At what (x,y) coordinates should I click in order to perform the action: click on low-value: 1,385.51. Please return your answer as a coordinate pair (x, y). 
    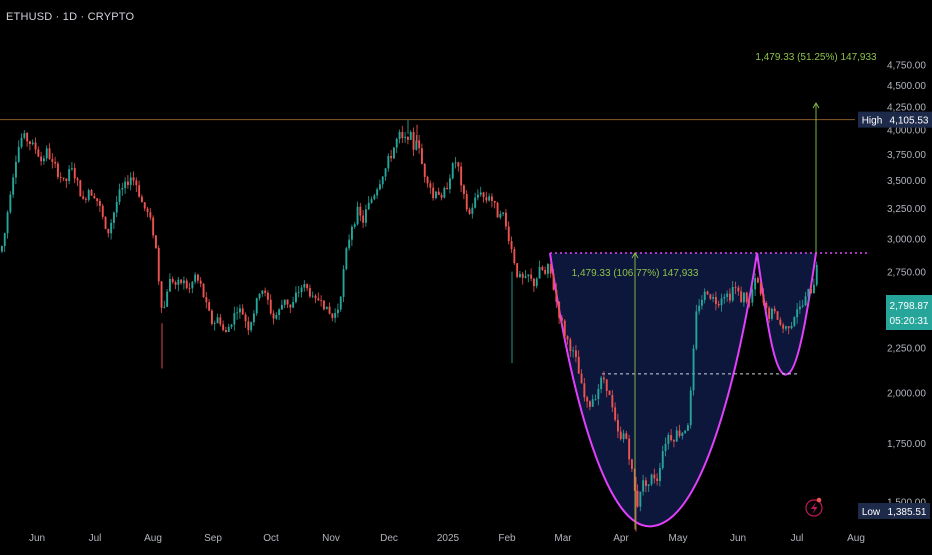
    Looking at the image, I should click on (907, 512).